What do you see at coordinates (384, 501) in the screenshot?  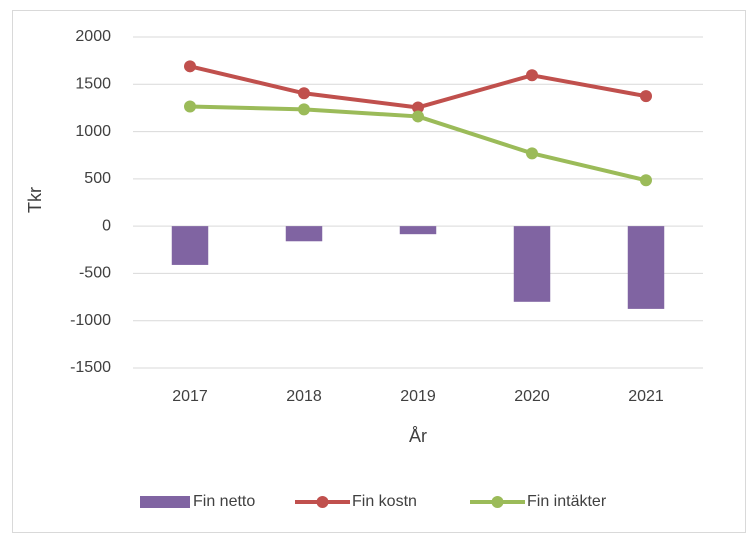 I see `legend-label: Fin kostn` at bounding box center [384, 501].